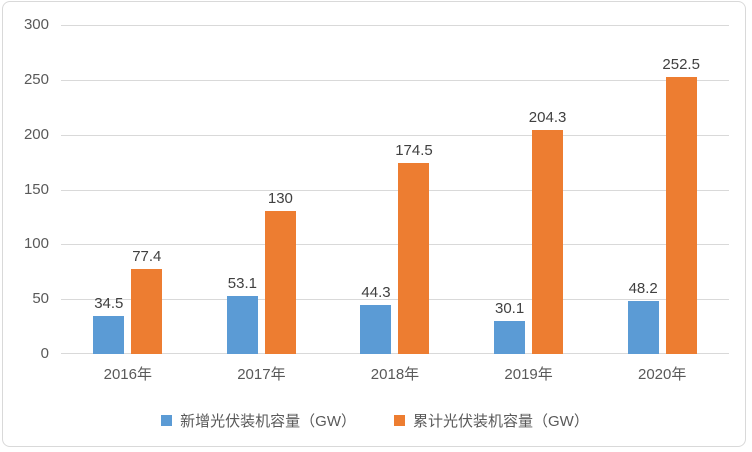 This screenshot has height=452, width=752. Describe the element at coordinates (109, 304) in the screenshot. I see `data-label: 34.5` at that location.